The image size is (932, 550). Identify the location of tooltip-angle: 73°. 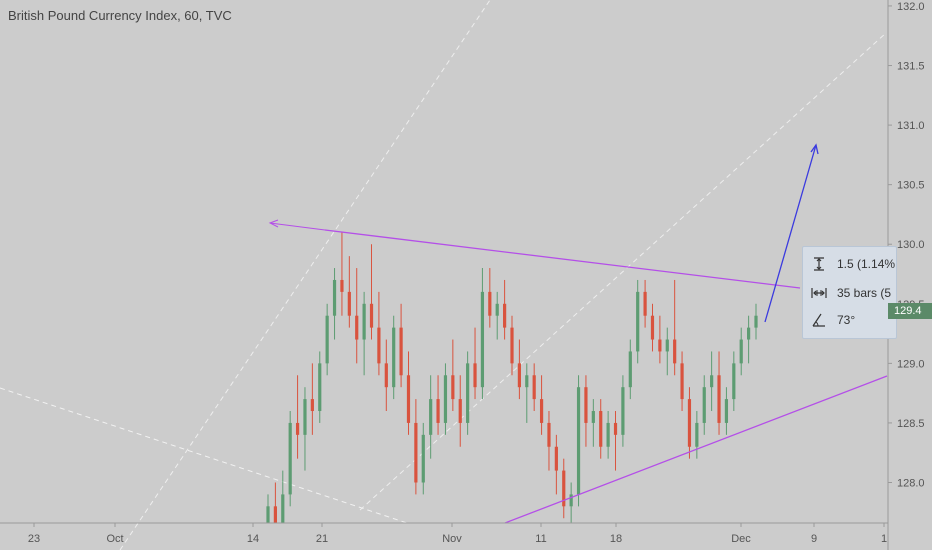
(846, 320).